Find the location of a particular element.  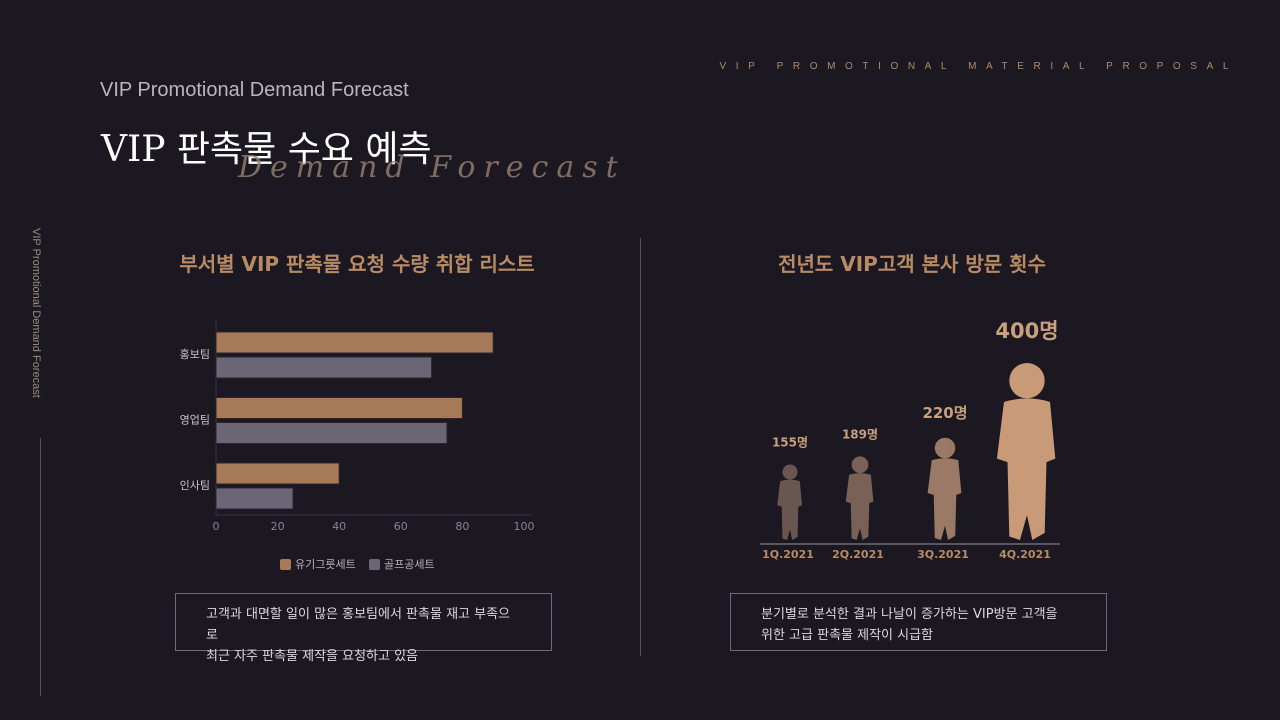

note-line: 고객과 대면할 일이 많은 홍보팀에서 판촉물 재고 부족으로 is located at coordinates (358, 625).